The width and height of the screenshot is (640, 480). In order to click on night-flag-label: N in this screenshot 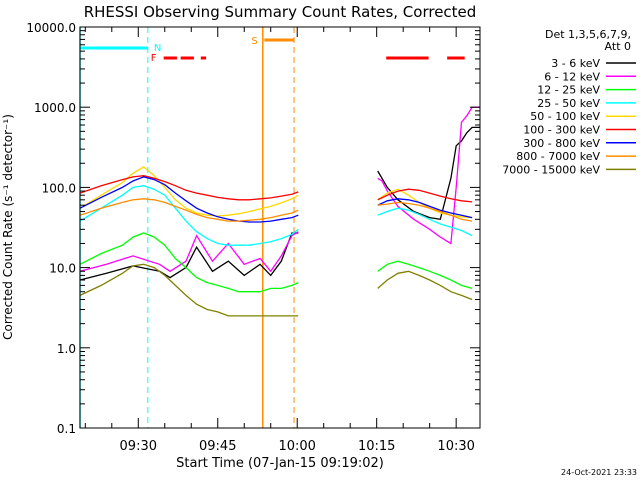, I will do `click(157, 48)`.